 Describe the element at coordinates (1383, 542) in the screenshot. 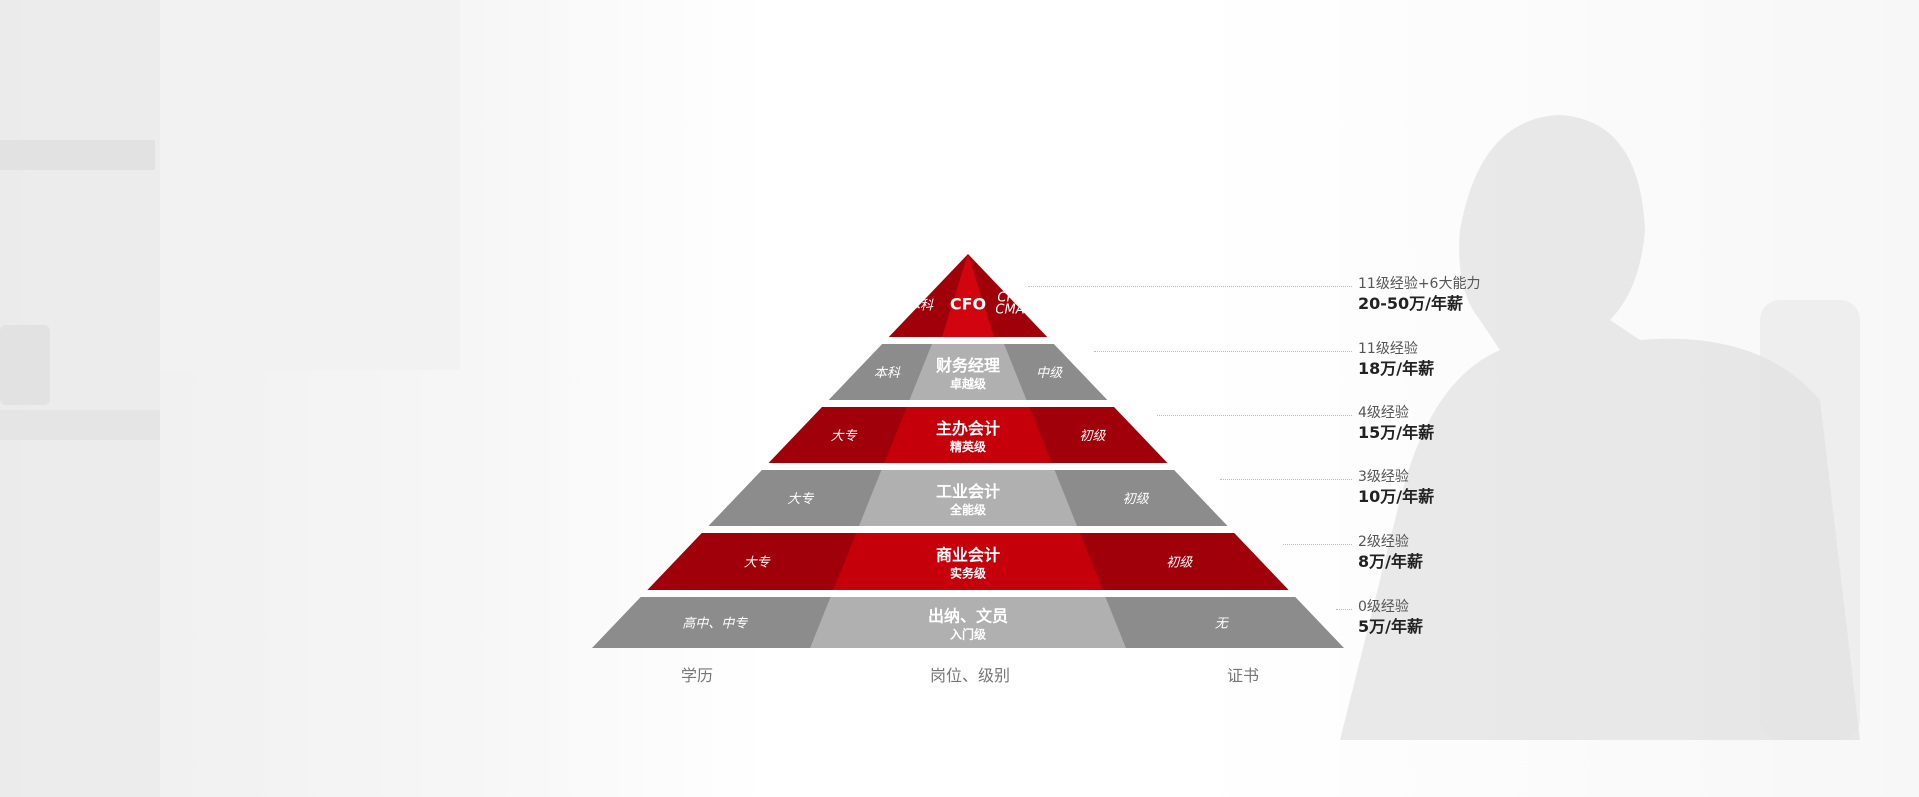

I see `experience-text: 2级经验` at that location.